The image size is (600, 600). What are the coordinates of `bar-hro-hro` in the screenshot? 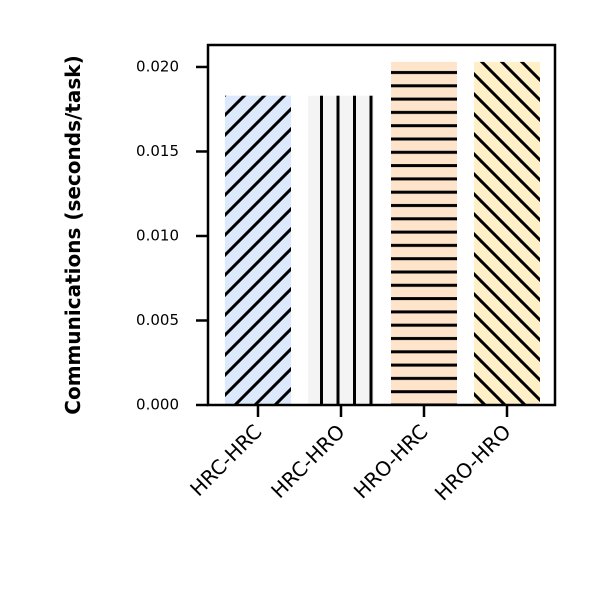 It's located at (507, 233).